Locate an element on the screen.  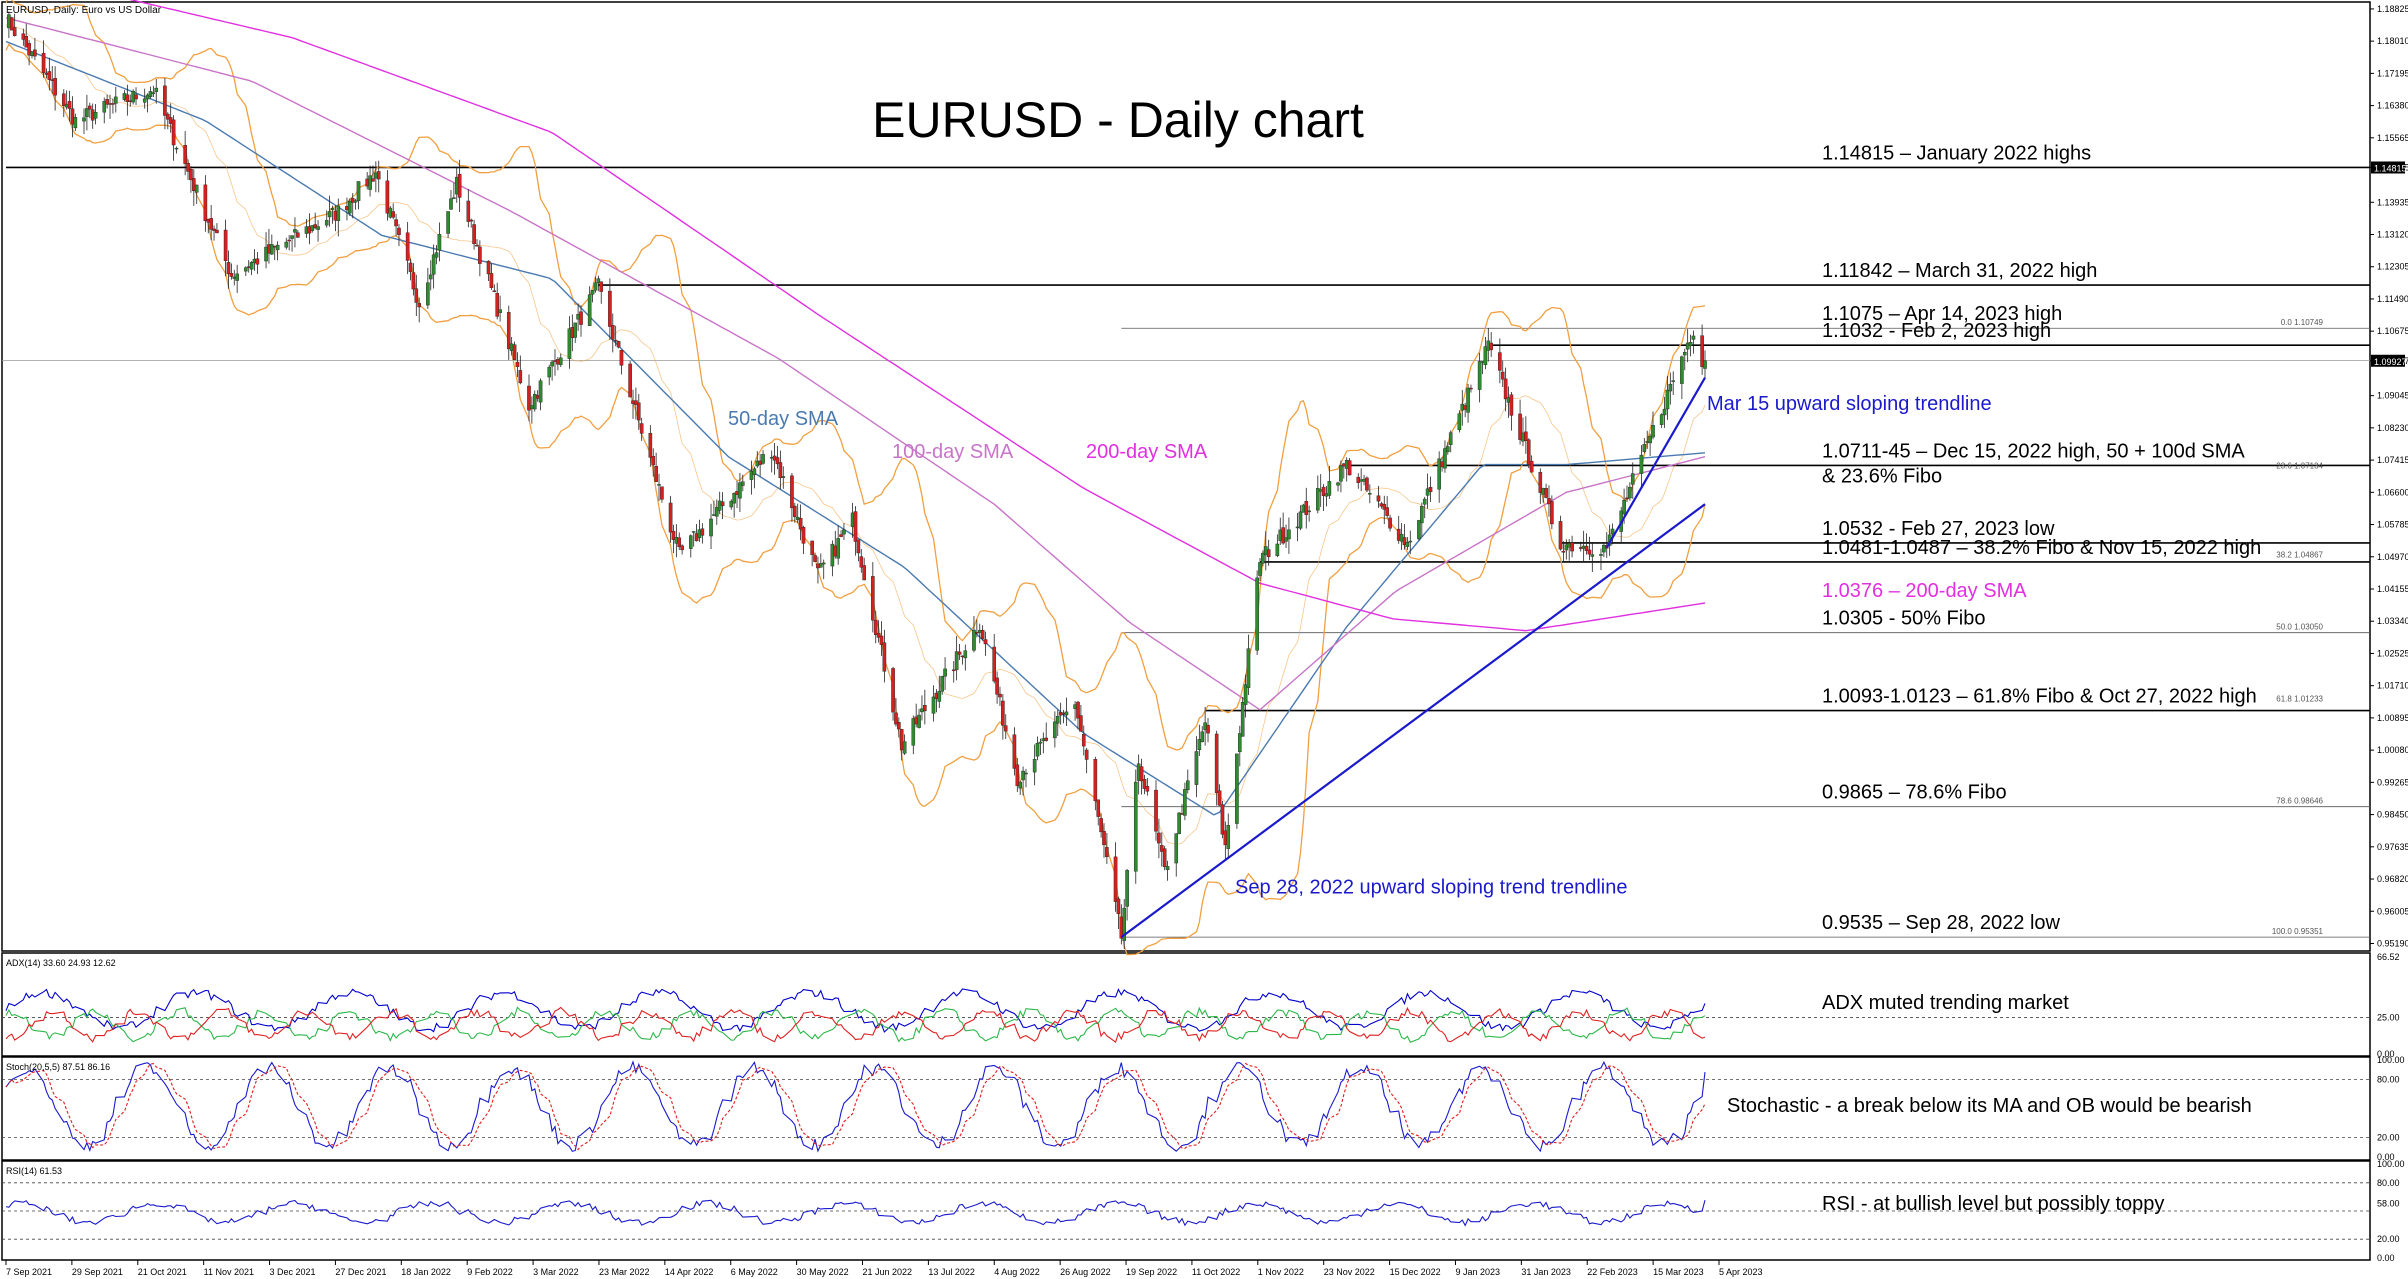
stoch-panel is located at coordinates (1186, 1108).